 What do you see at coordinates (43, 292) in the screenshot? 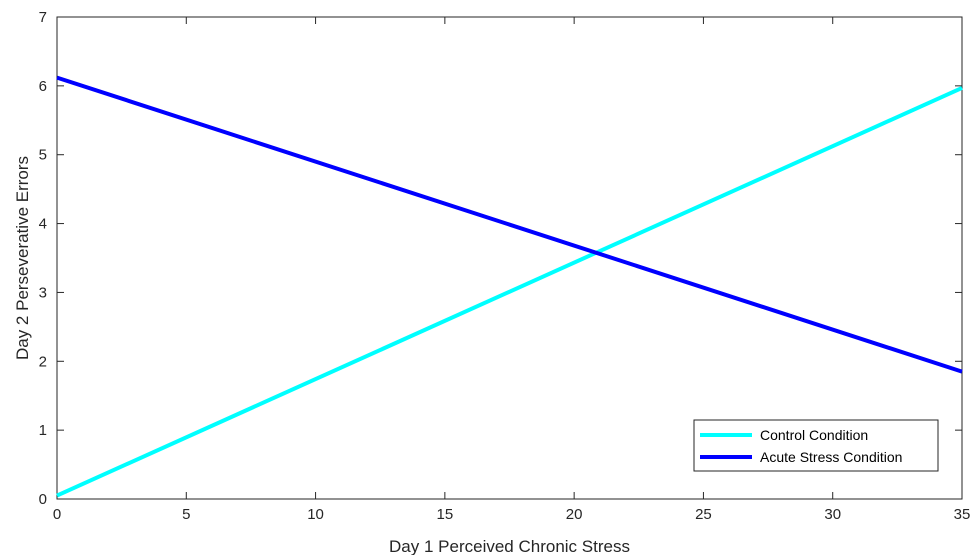
I see `y-tick-label: 3` at bounding box center [43, 292].